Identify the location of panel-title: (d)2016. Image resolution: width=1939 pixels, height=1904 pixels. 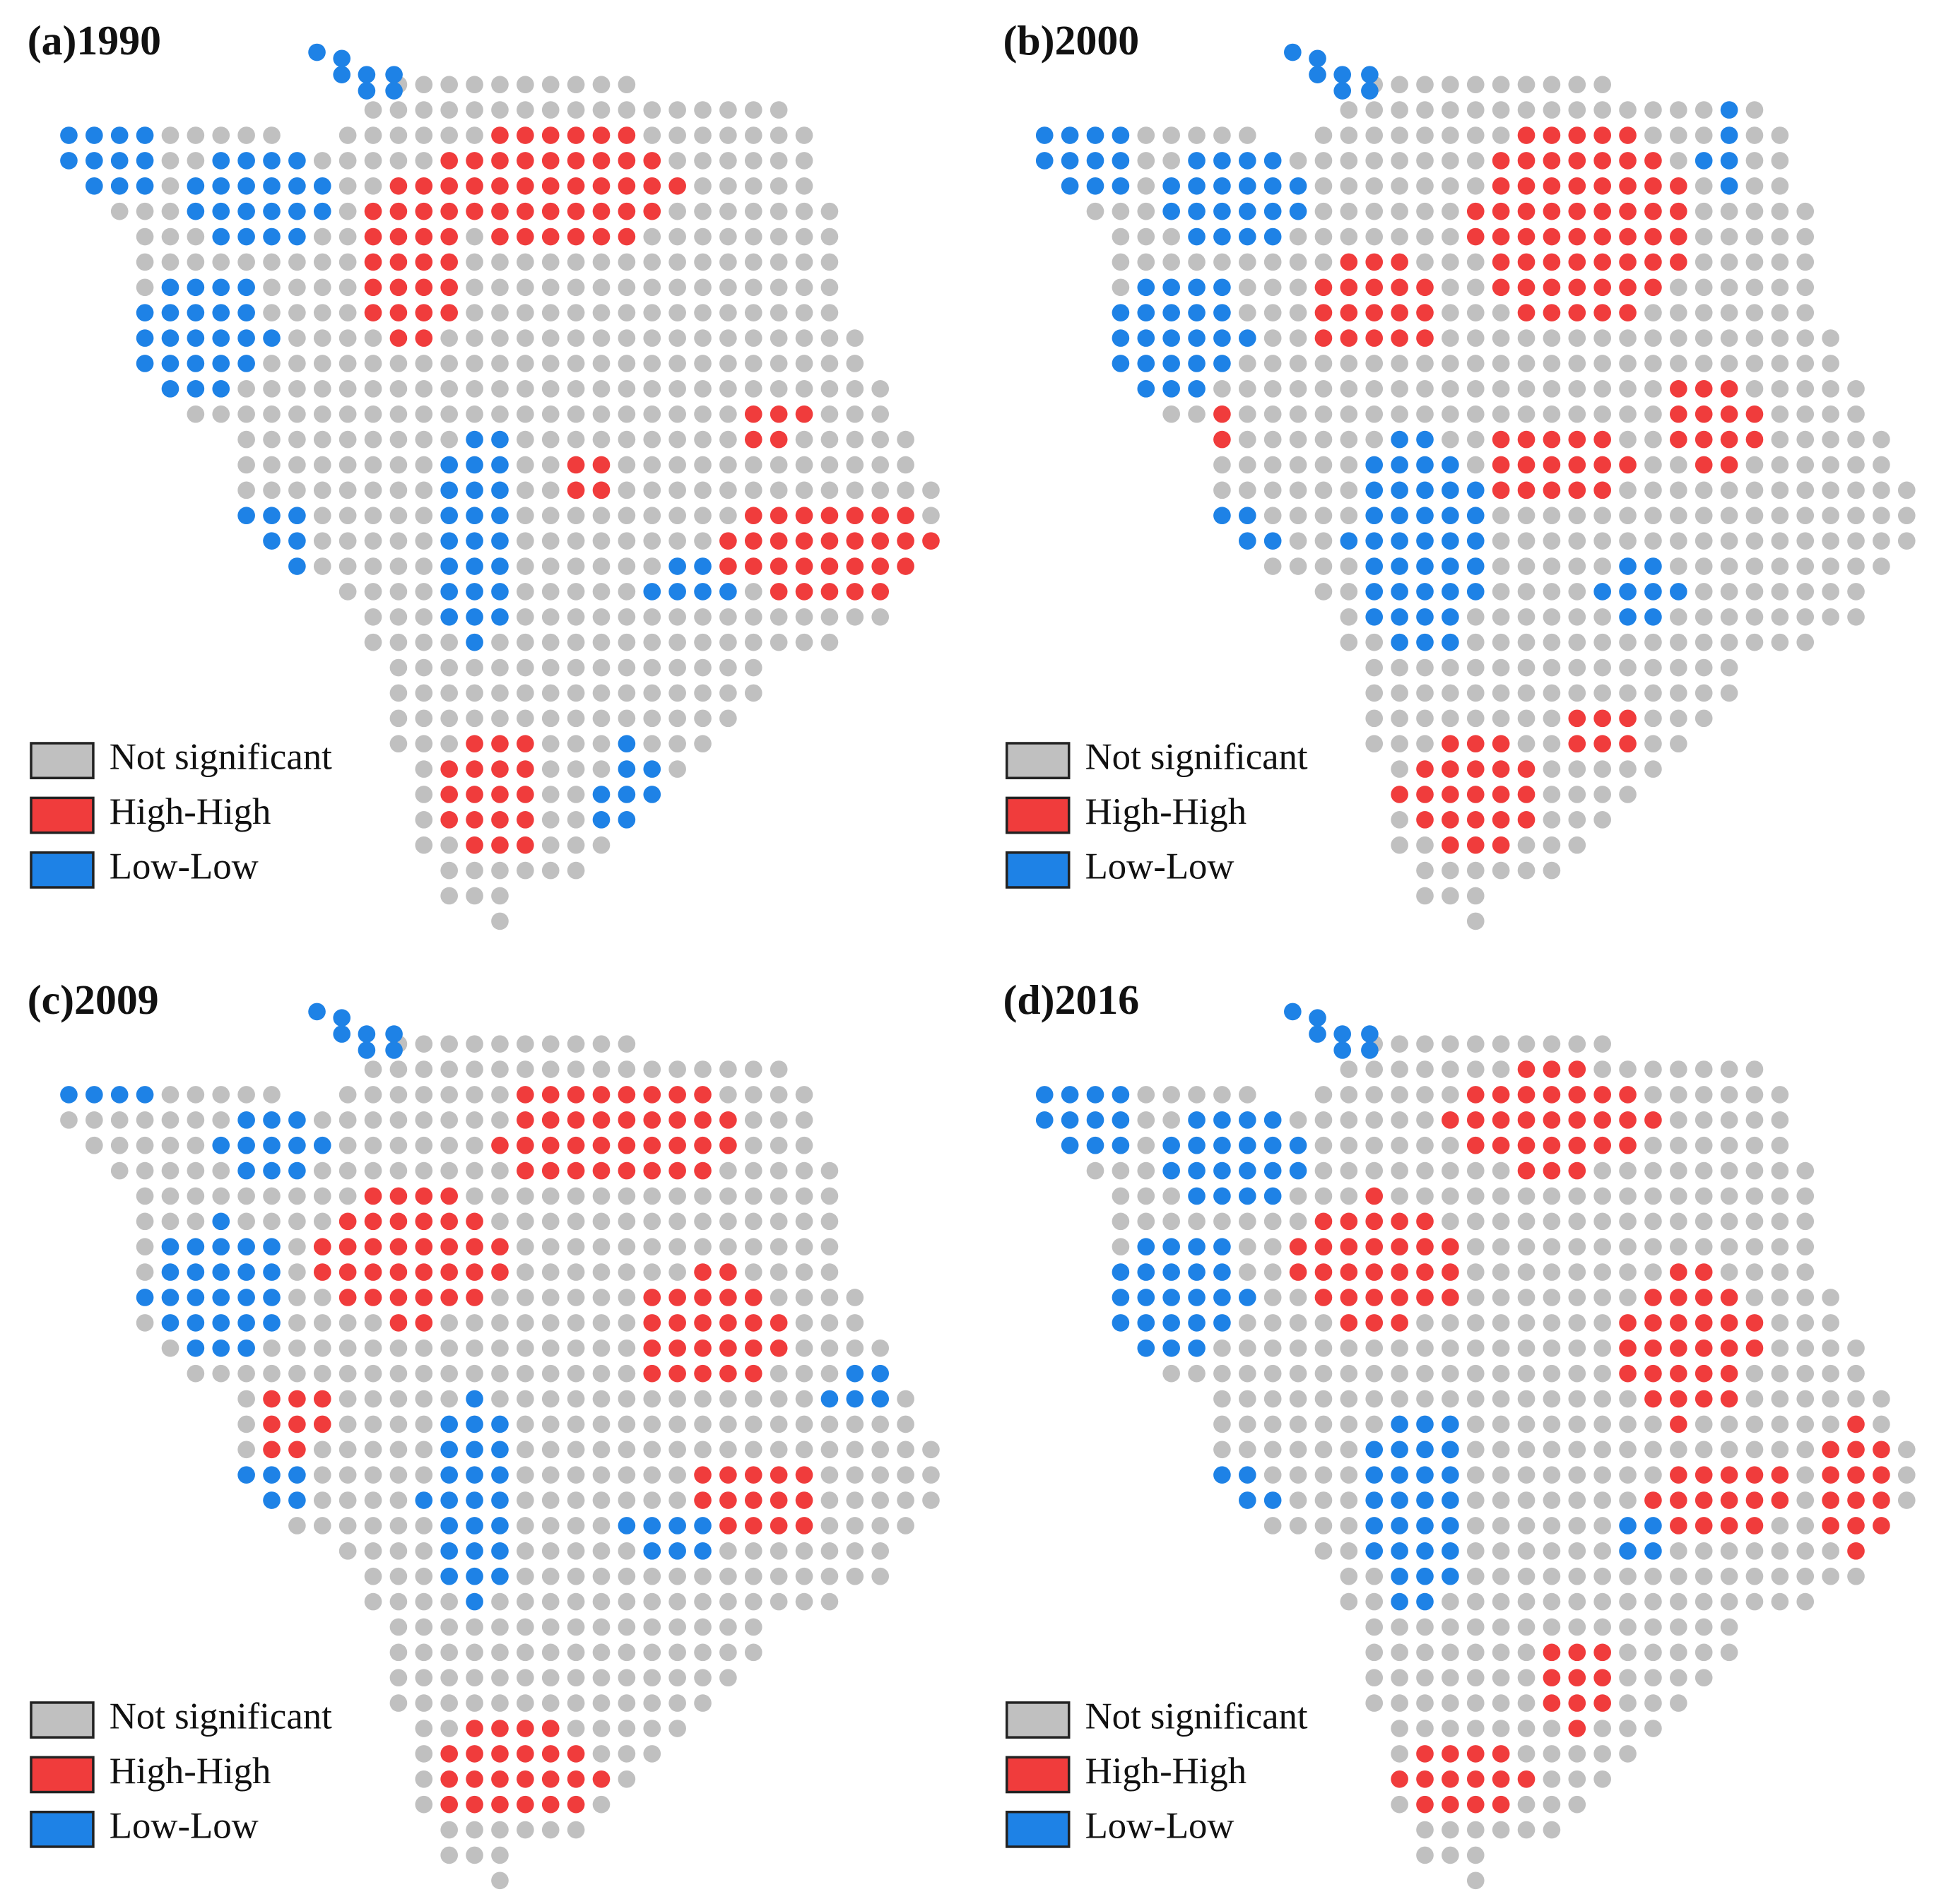
(1071, 999).